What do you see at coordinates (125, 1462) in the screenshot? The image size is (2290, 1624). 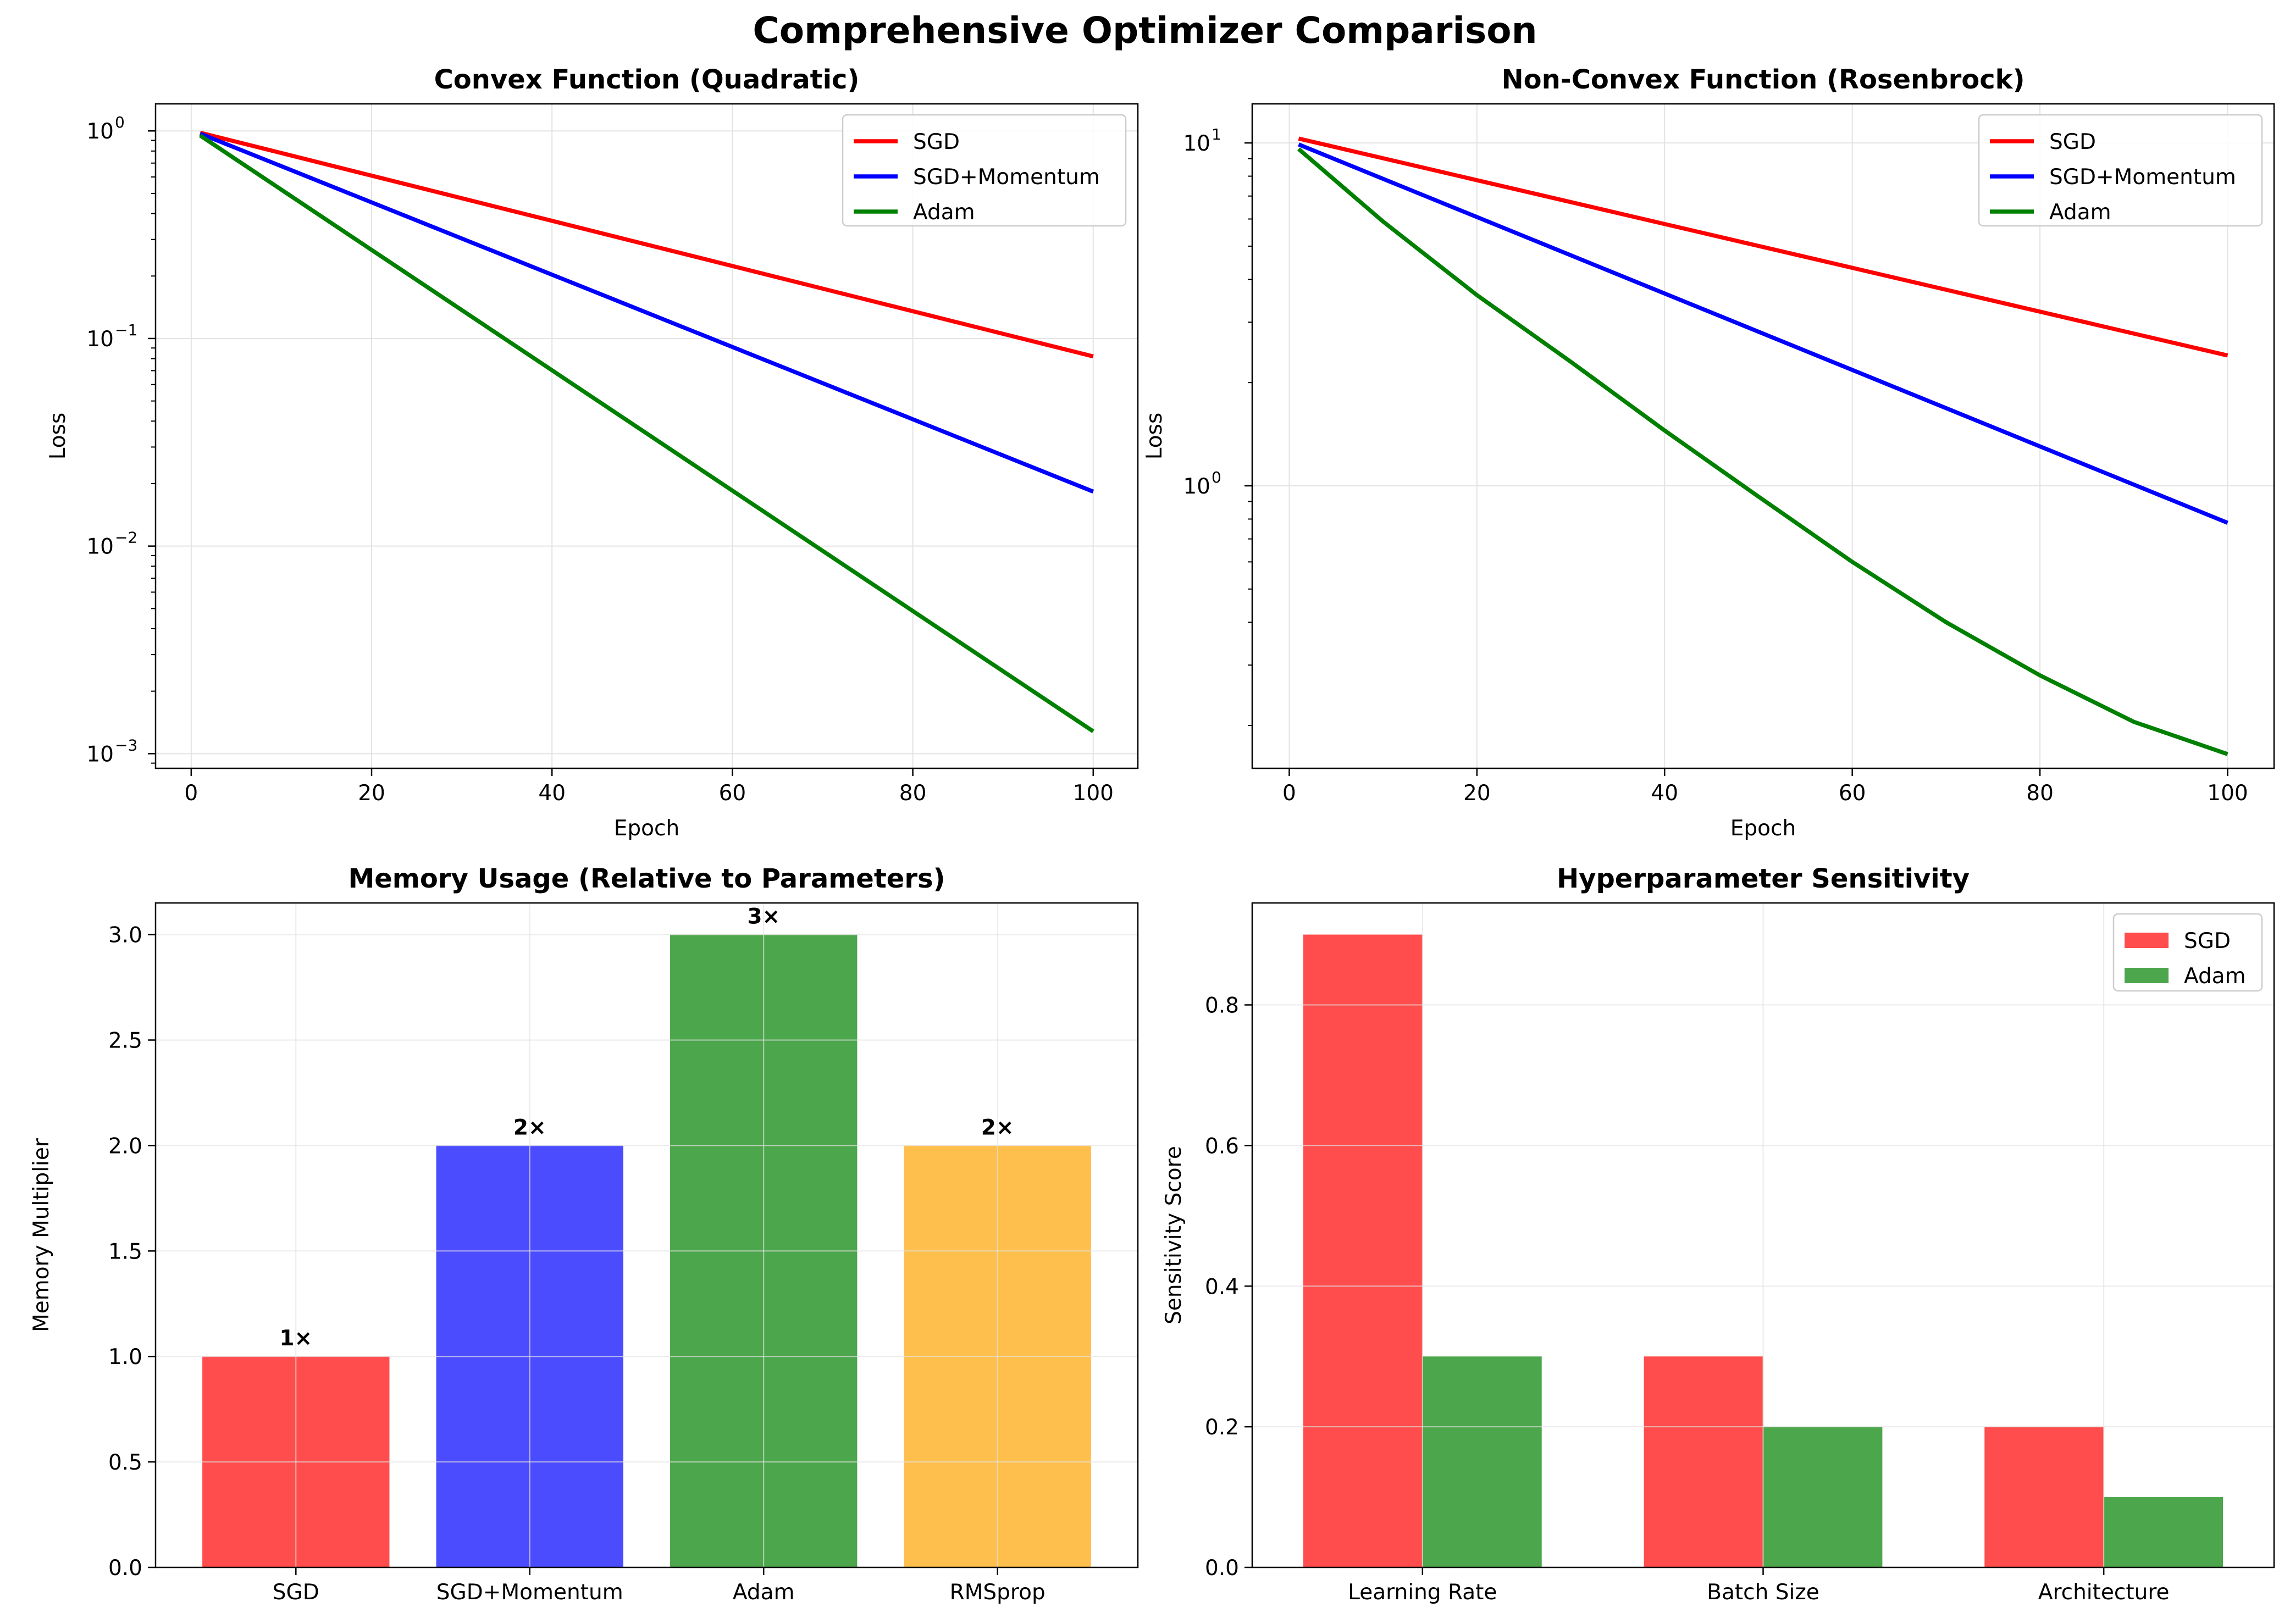 I see `y-tick-label: 0.5` at bounding box center [125, 1462].